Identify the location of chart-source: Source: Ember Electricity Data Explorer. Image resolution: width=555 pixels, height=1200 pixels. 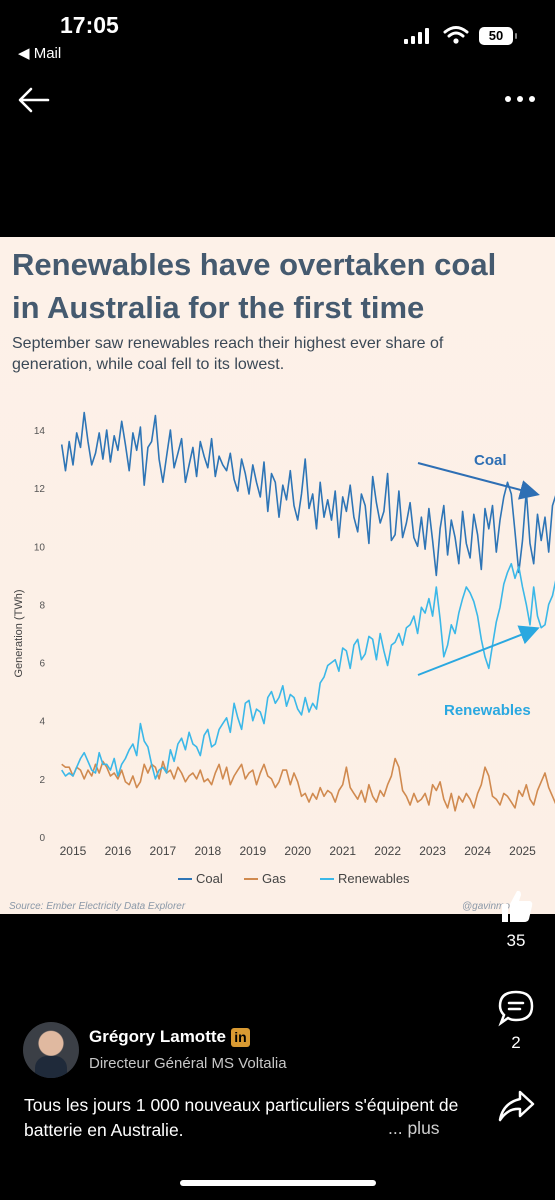
(97, 906).